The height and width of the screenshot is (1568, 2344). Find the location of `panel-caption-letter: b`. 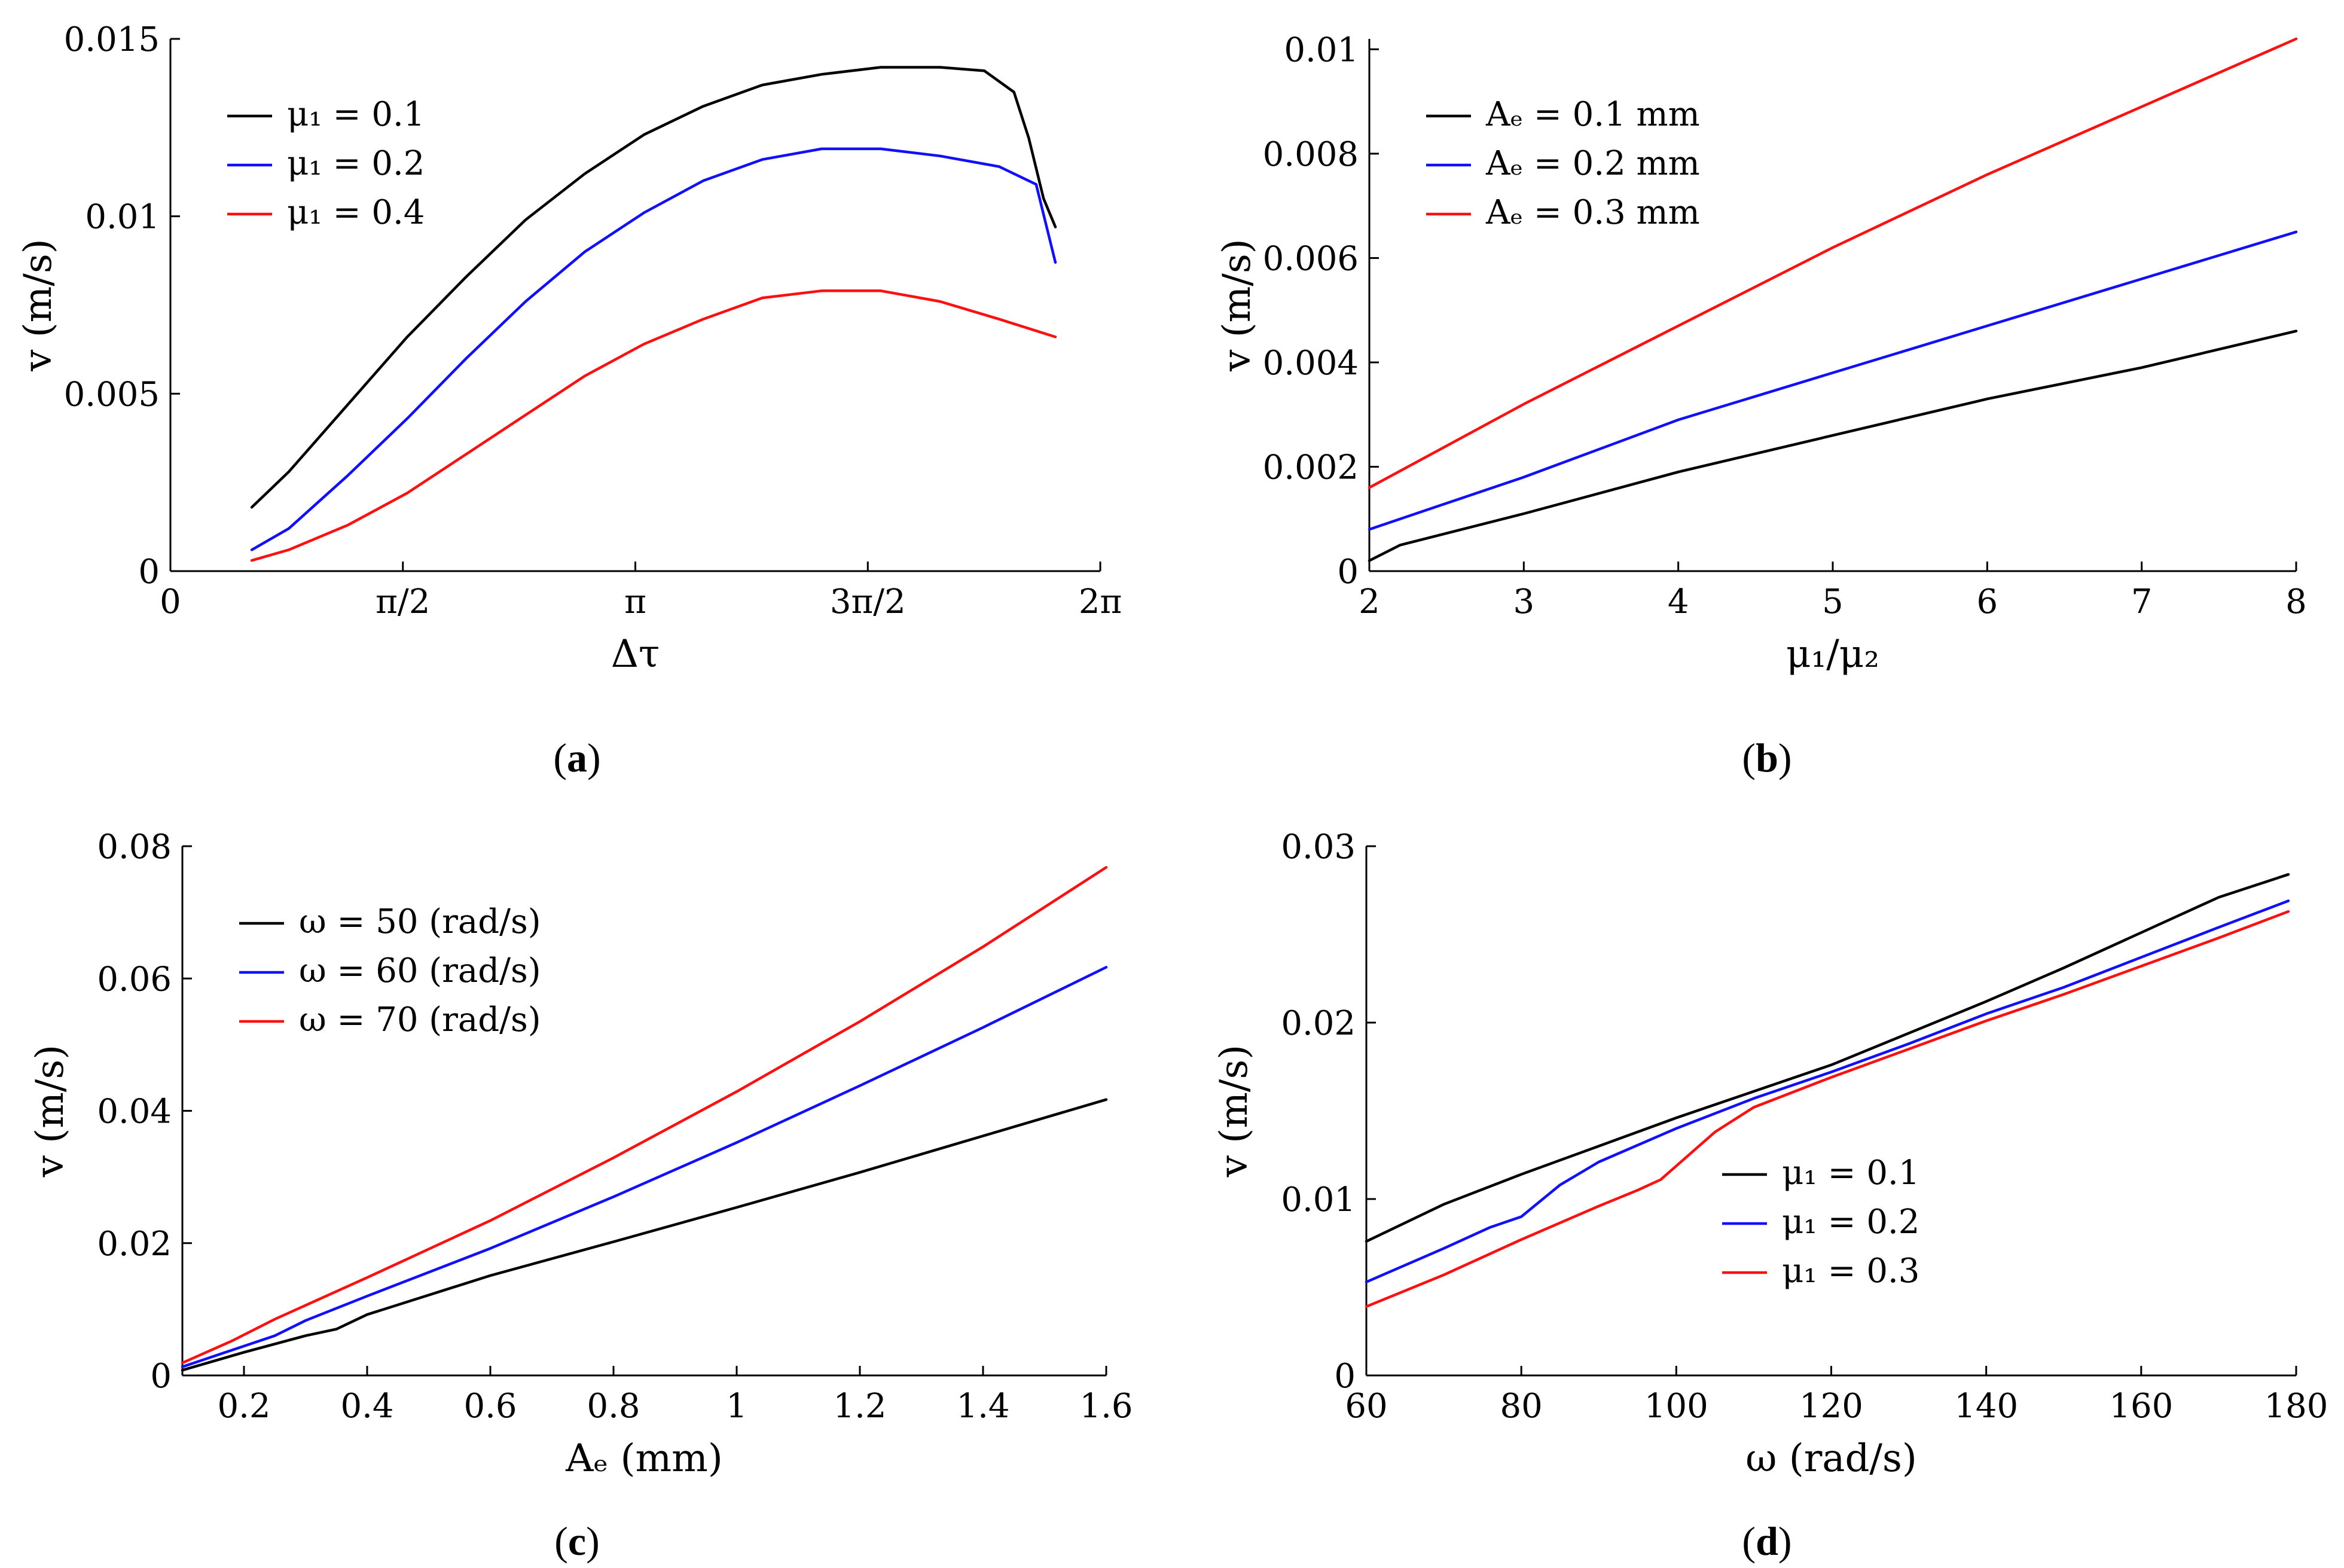

panel-caption-letter: b is located at coordinates (1767, 757).